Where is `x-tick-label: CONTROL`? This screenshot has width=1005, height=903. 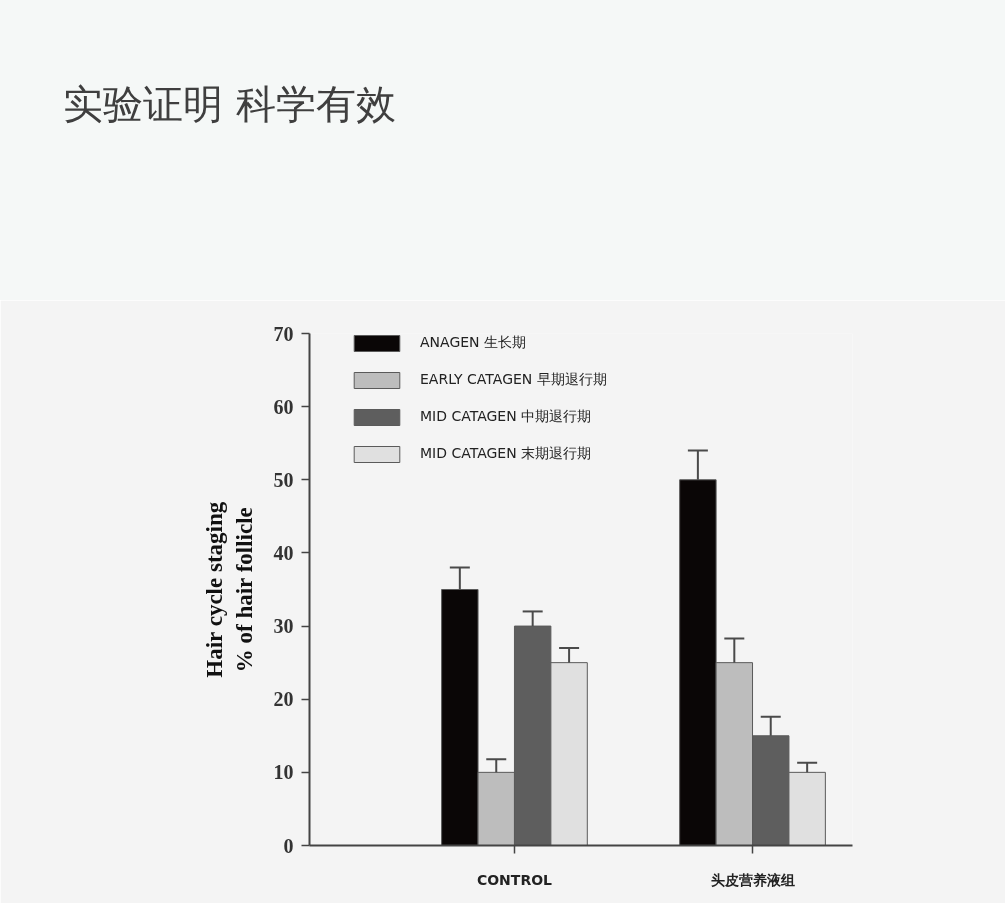
x-tick-label: CONTROL is located at coordinates (514, 879).